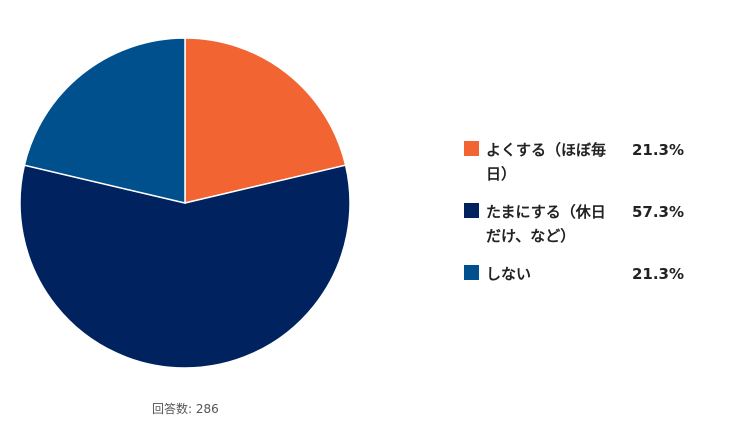 The height and width of the screenshot is (431, 738). I want to click on legend-swatch-sometimes, so click(471, 210).